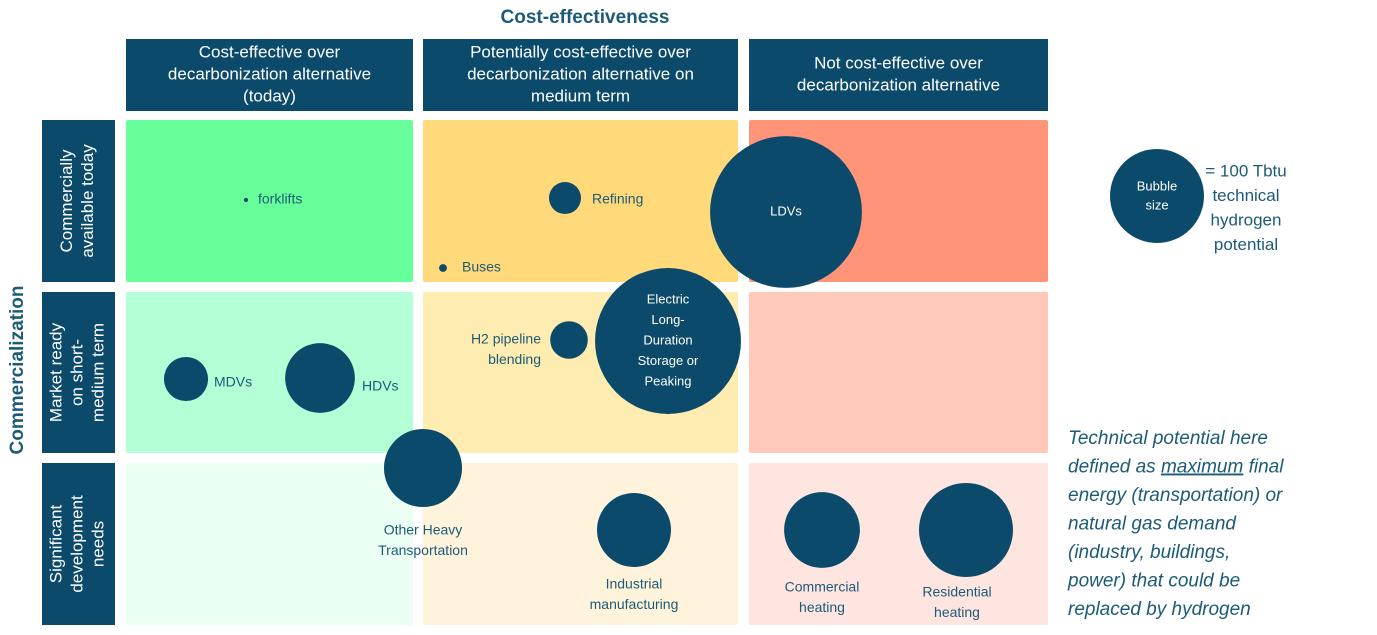 The image size is (1377, 635). I want to click on row-header-text: on short-, so click(76, 372).